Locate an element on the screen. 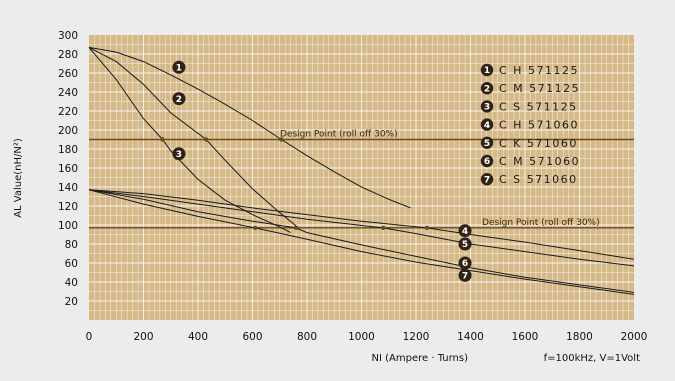  legend-badge-number: 7 is located at coordinates (487, 180).